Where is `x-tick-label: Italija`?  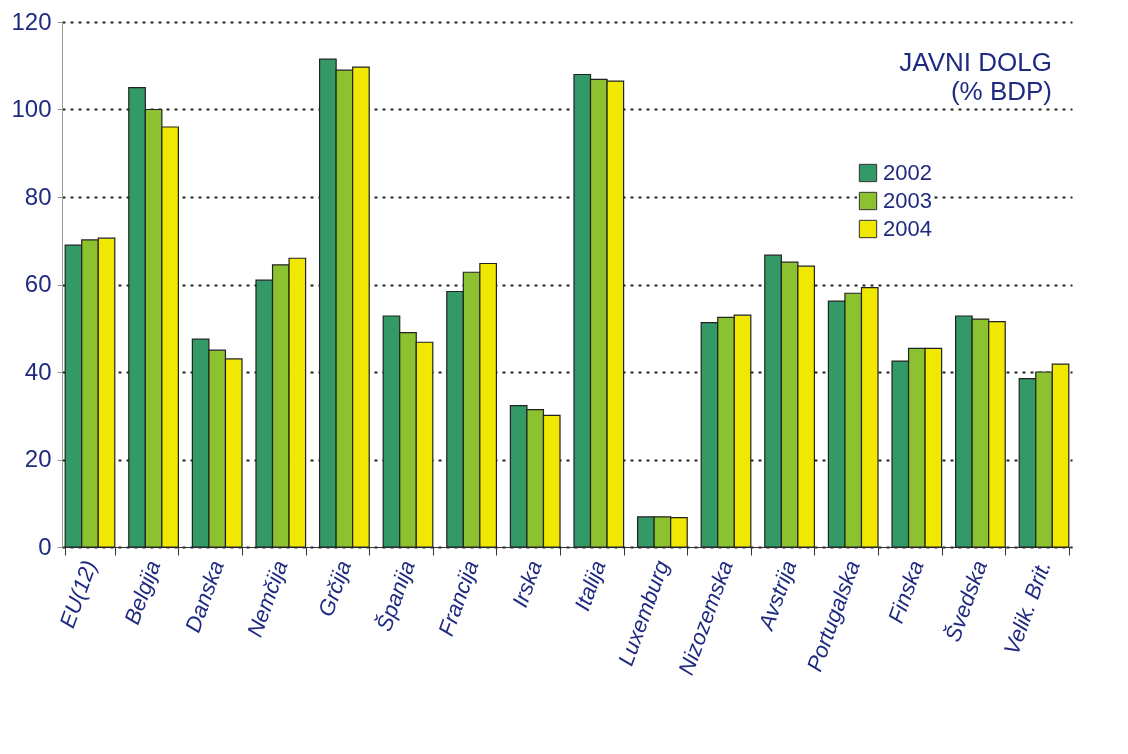 x-tick-label: Italija is located at coordinates (590, 585).